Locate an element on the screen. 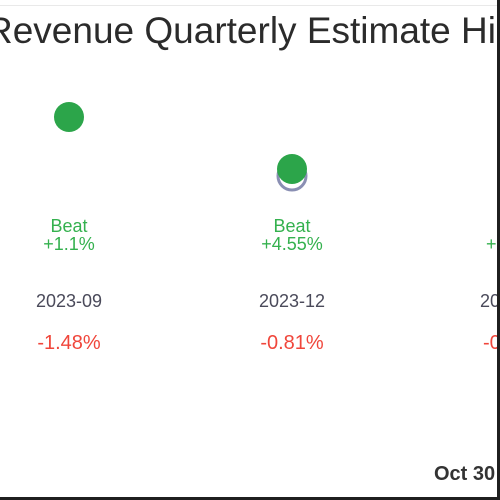  surprise-percent: +1.1% is located at coordinates (69, 244).